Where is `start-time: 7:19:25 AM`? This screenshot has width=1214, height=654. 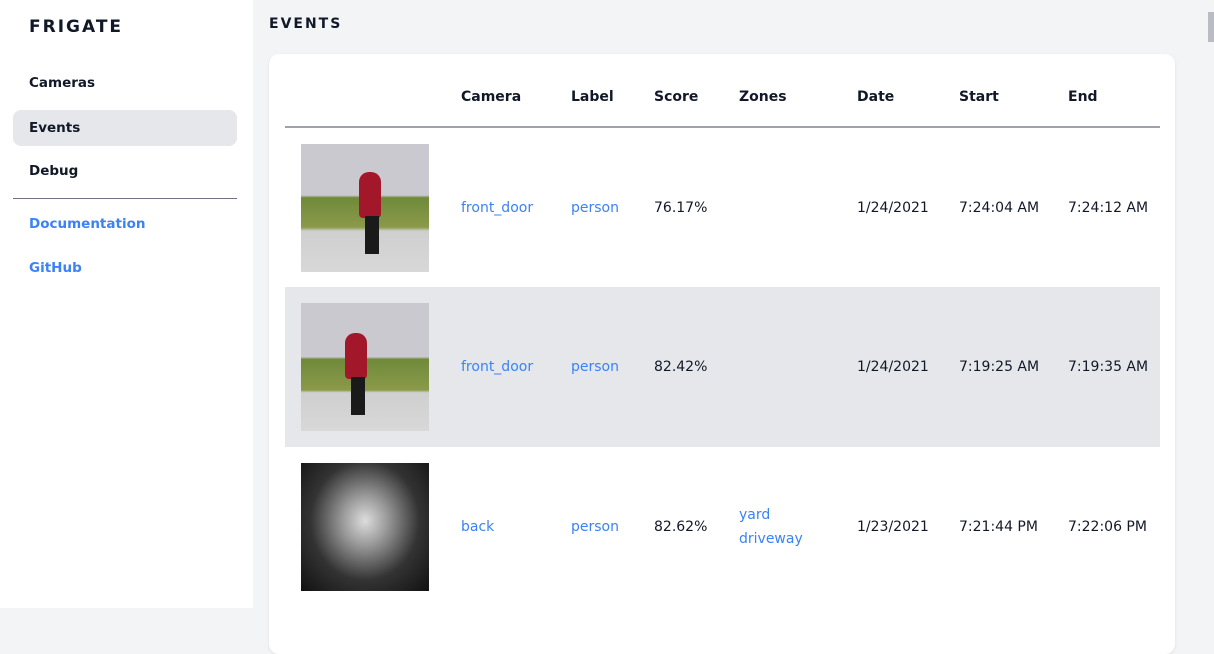 start-time: 7:19:25 AM is located at coordinates (1013, 367).